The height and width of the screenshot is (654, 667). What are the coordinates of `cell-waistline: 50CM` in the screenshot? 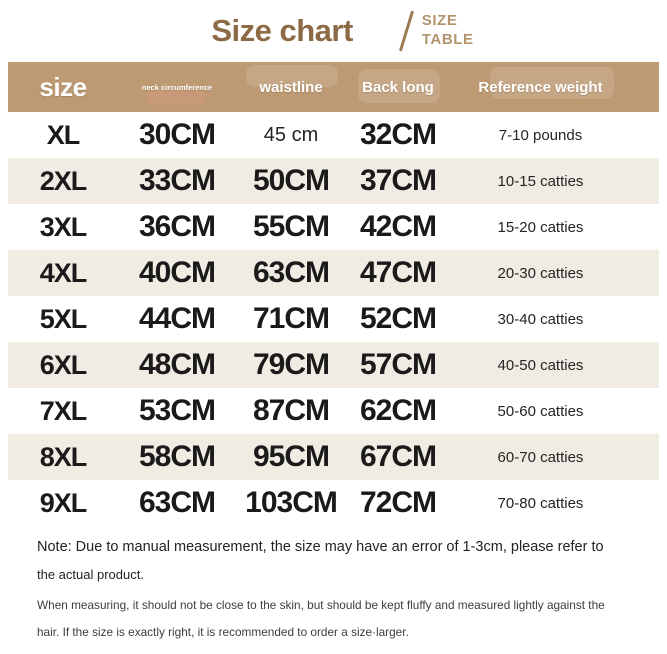 It's located at (291, 180).